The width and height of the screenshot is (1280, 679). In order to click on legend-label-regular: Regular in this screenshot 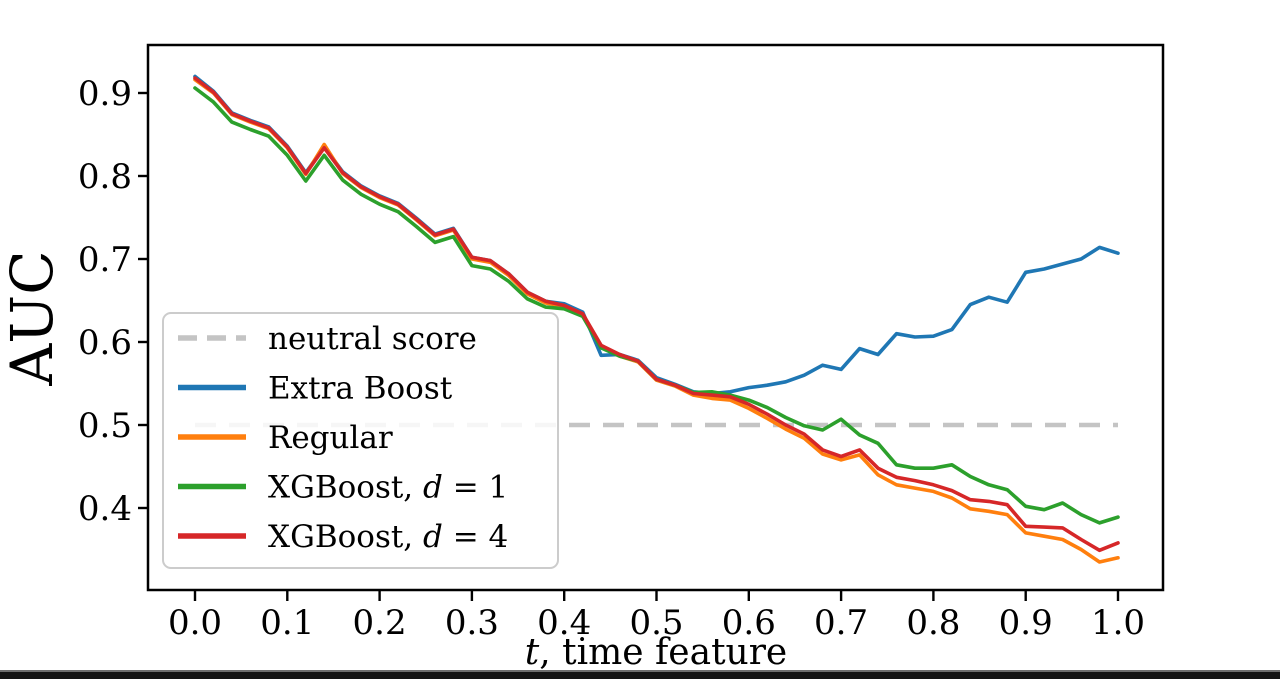, I will do `click(330, 438)`.